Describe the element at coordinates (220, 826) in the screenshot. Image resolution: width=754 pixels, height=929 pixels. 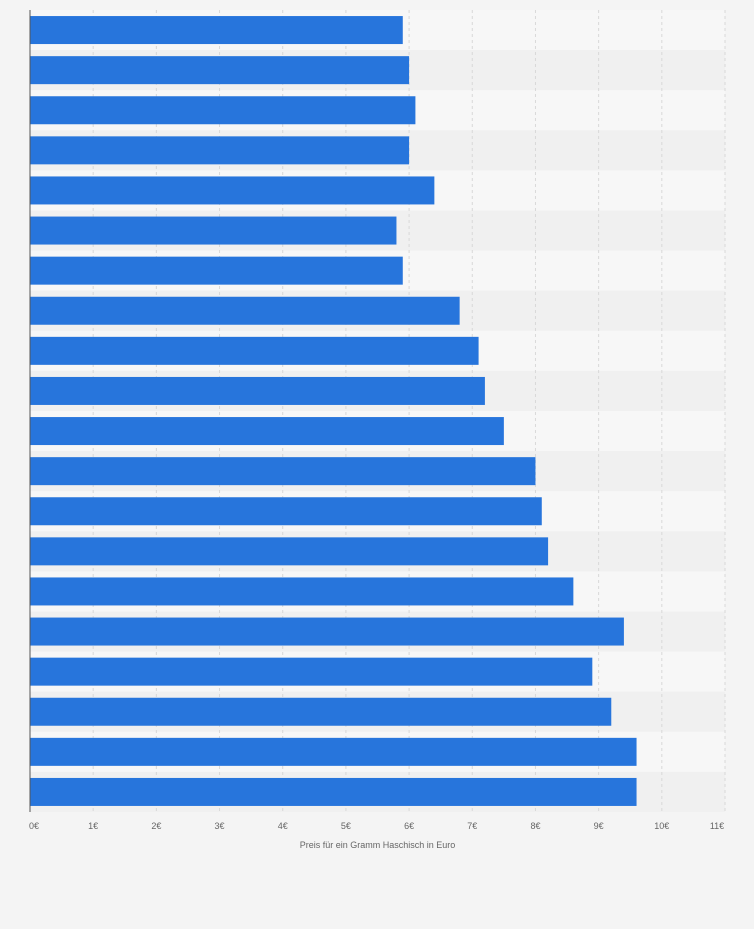
I see `x-tick-label: 3€` at that location.